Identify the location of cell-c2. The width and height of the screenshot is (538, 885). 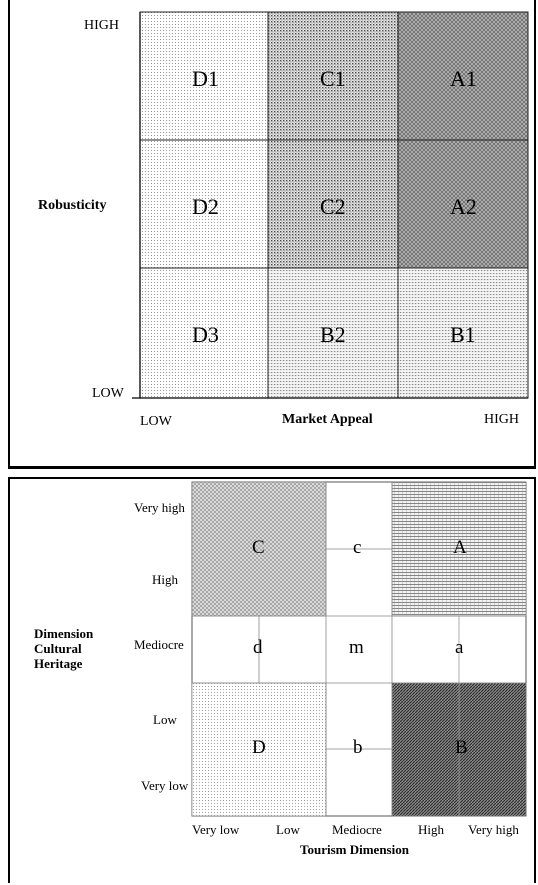
(333, 204).